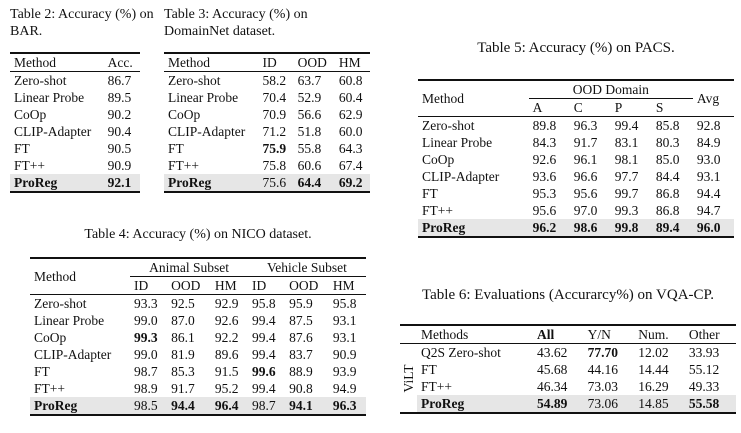  I want to click on cell: 97.7, so click(626, 176).